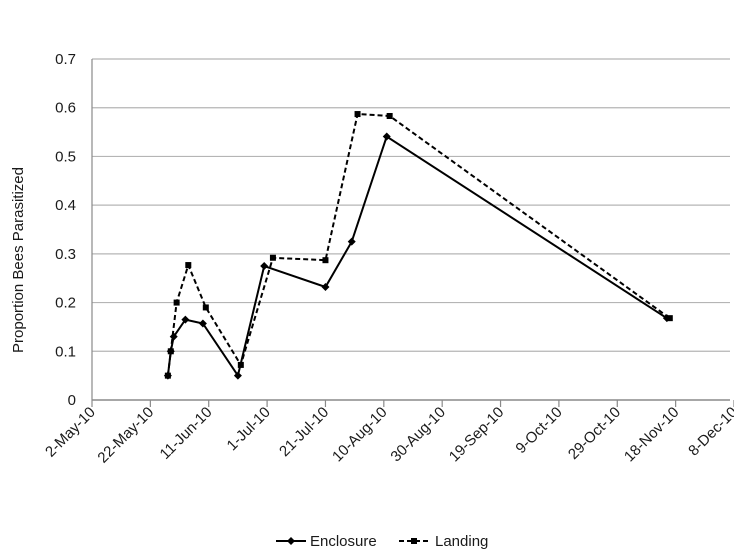 Image resolution: width=734 pixels, height=555 pixels. What do you see at coordinates (709, 432) in the screenshot?
I see `x-tick-label: 8-Dec-10` at bounding box center [709, 432].